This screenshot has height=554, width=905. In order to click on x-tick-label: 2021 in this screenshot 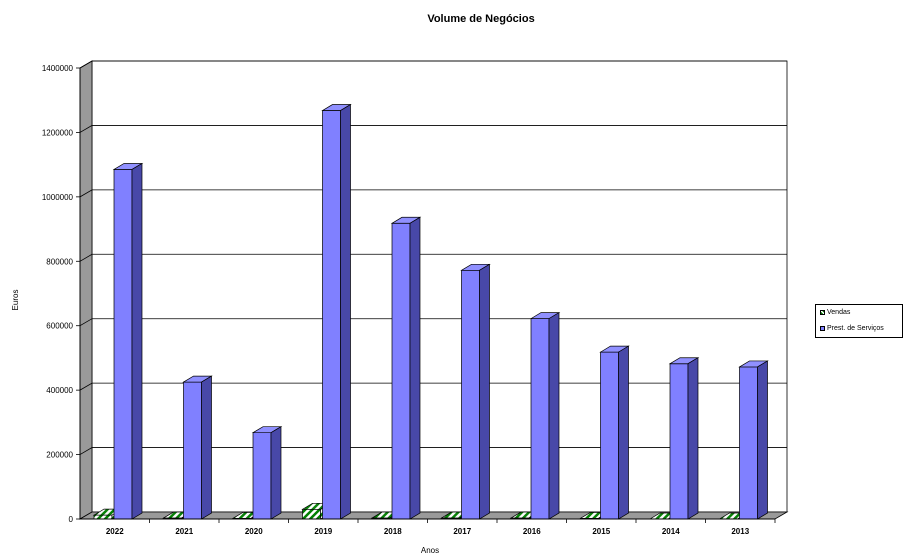, I will do `click(184, 531)`.